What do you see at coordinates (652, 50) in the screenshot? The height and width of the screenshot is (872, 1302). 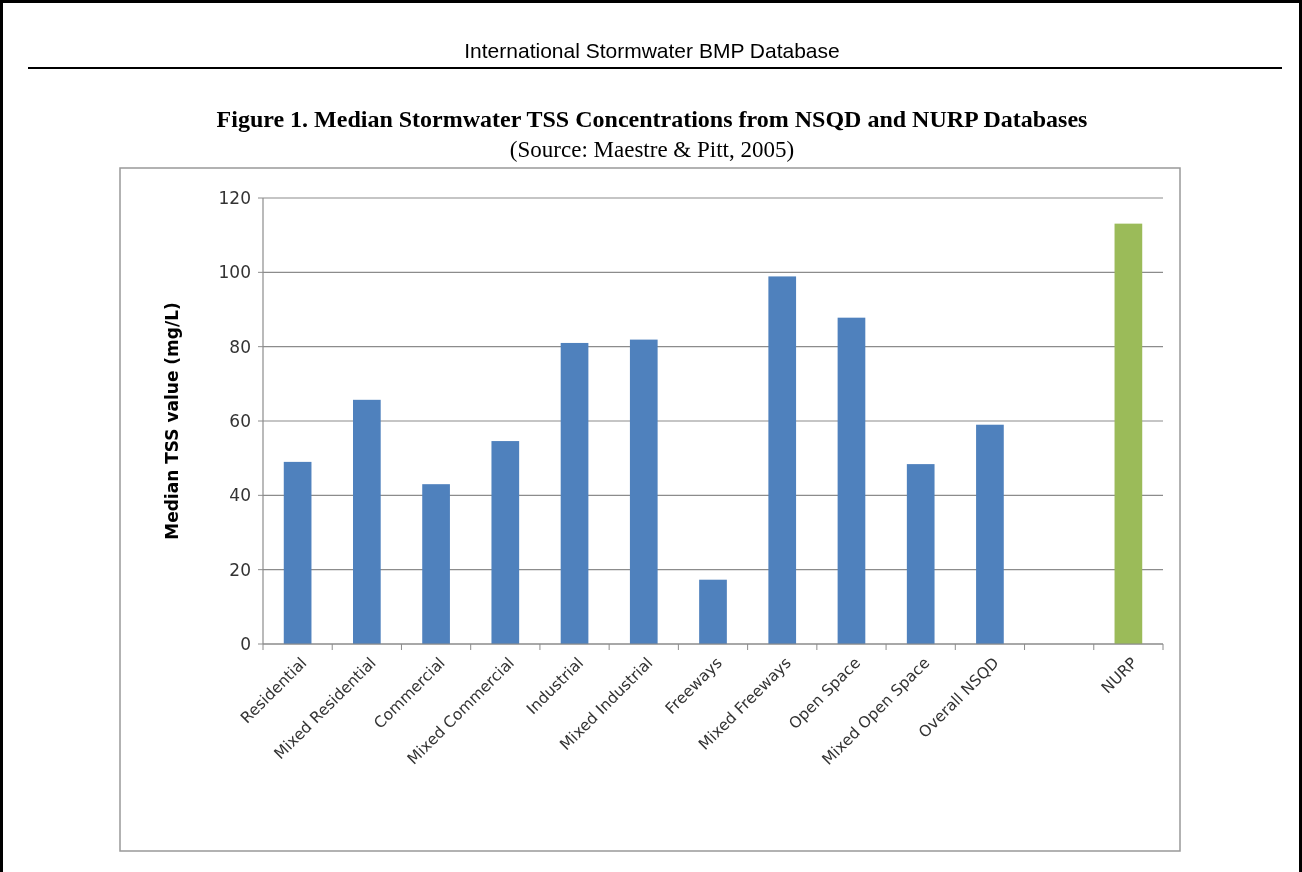 I see `text: International Stormwater BMP Database` at bounding box center [652, 50].